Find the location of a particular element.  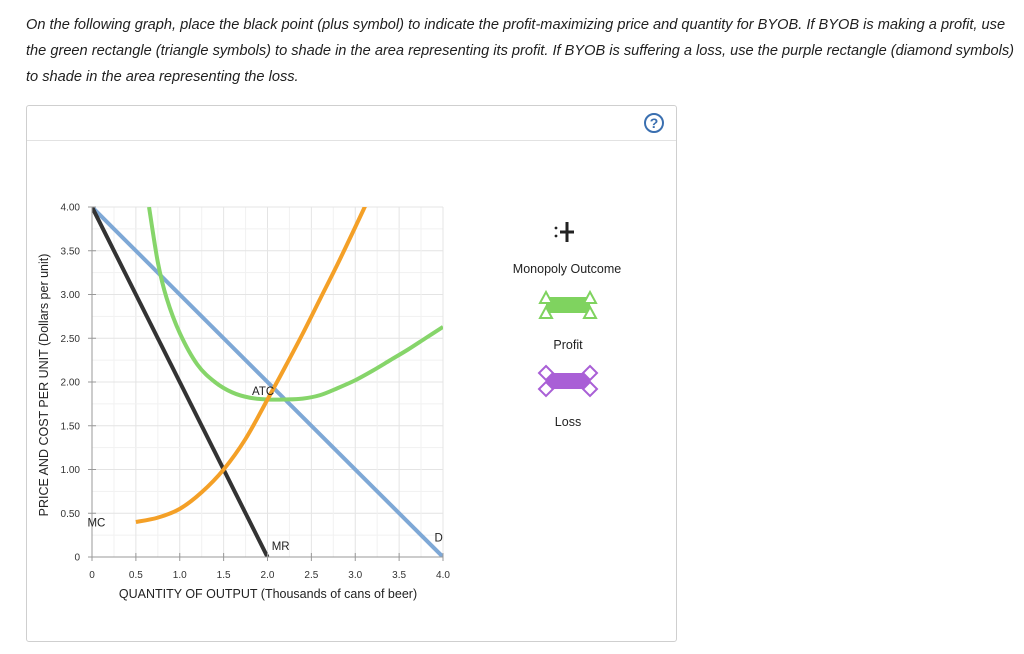

x-tick-label: 4.0 is located at coordinates (443, 575).